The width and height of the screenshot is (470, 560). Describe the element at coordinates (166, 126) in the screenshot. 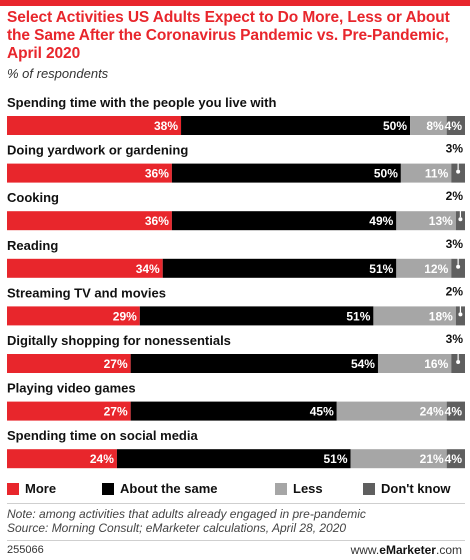

I see `data-label: 38%` at that location.